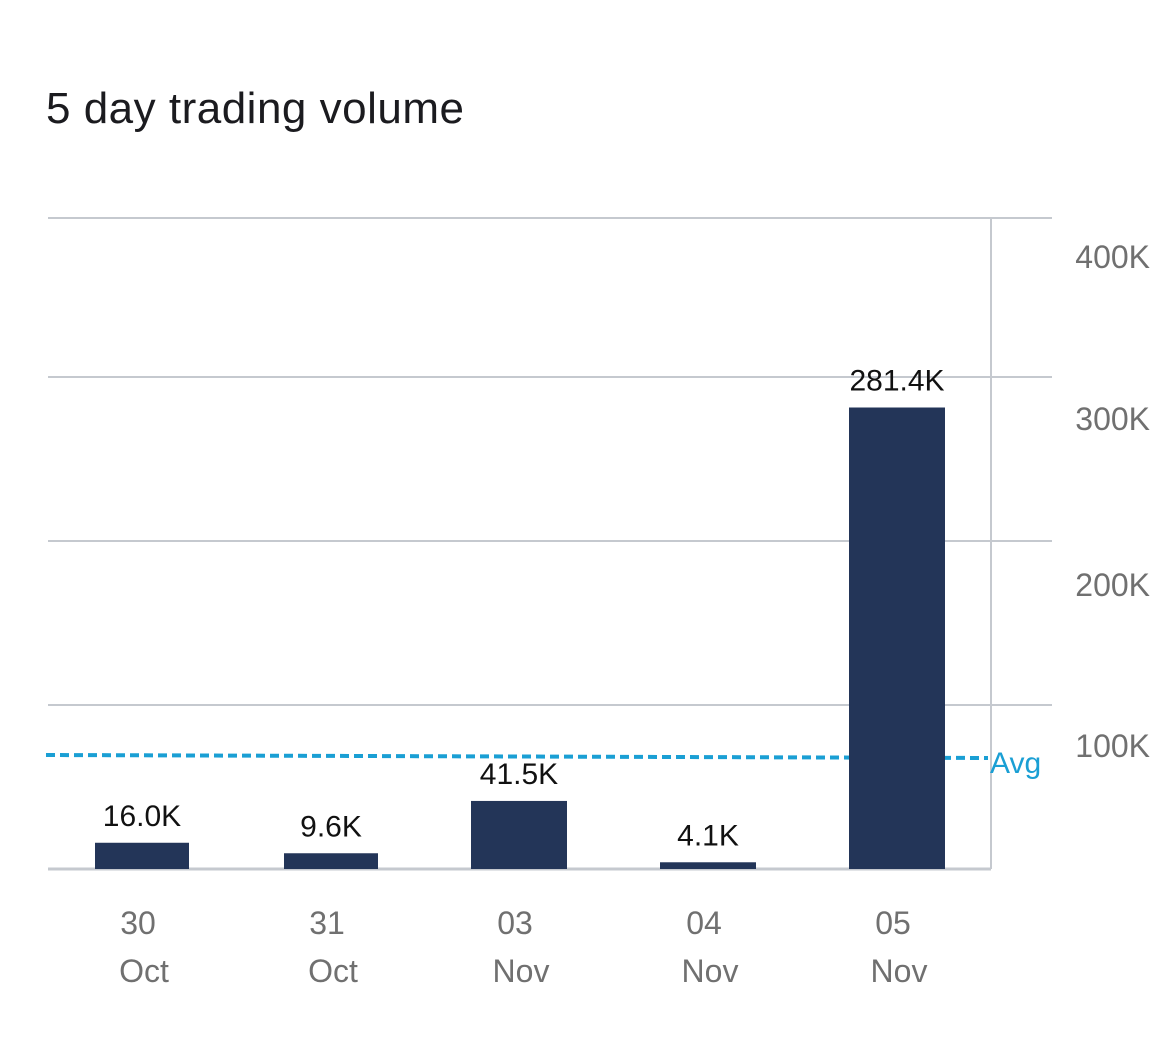 Image resolution: width=1170 pixels, height=1046 pixels. What do you see at coordinates (1112, 746) in the screenshot?
I see `y-tick-label: 100K` at bounding box center [1112, 746].